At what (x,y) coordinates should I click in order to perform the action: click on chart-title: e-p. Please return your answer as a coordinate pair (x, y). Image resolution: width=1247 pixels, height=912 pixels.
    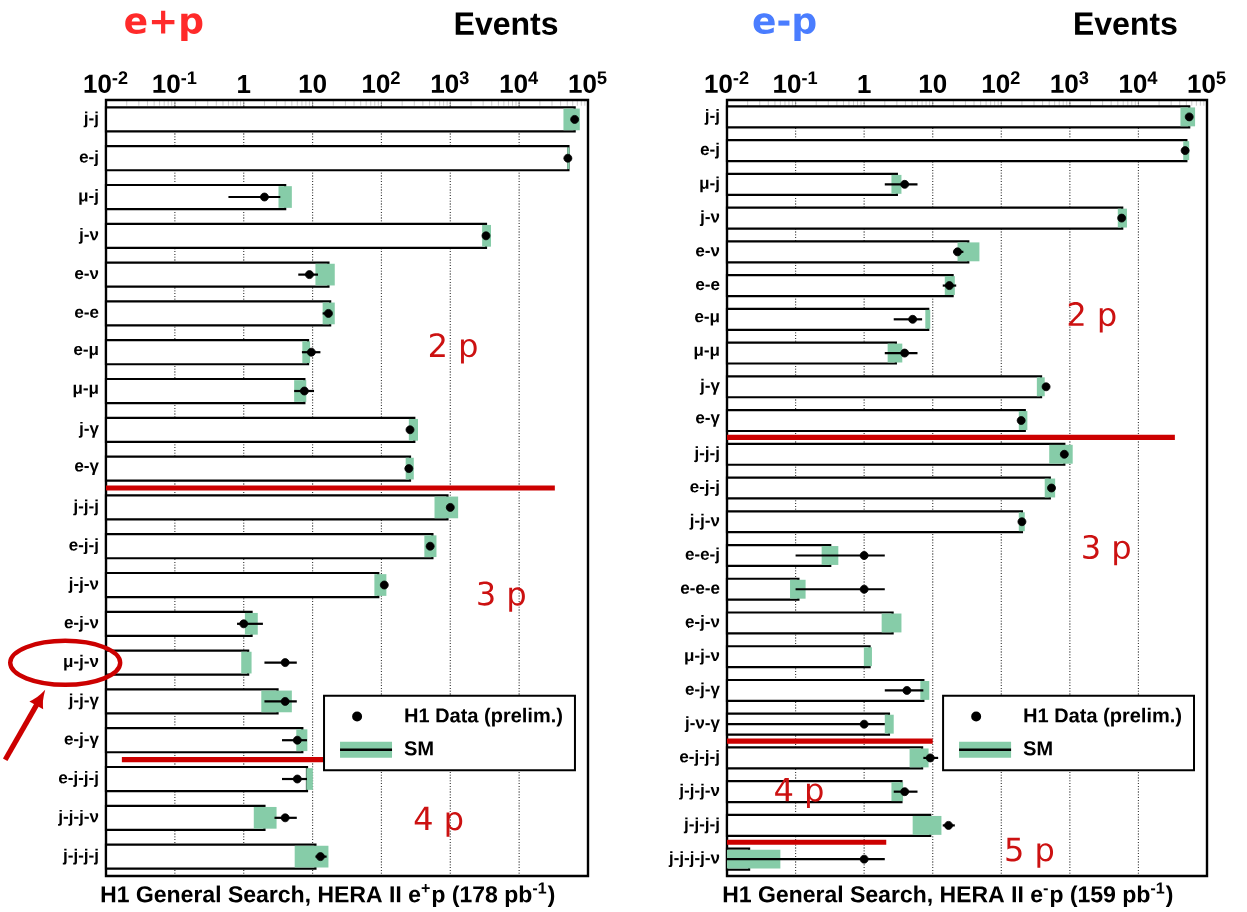
    Looking at the image, I should click on (784, 27).